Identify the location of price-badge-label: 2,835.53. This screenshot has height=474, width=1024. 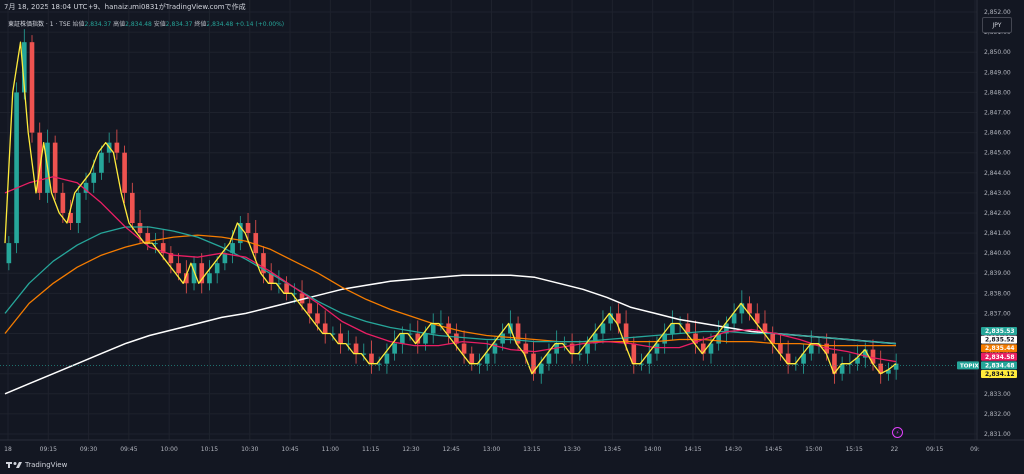
(1000, 331).